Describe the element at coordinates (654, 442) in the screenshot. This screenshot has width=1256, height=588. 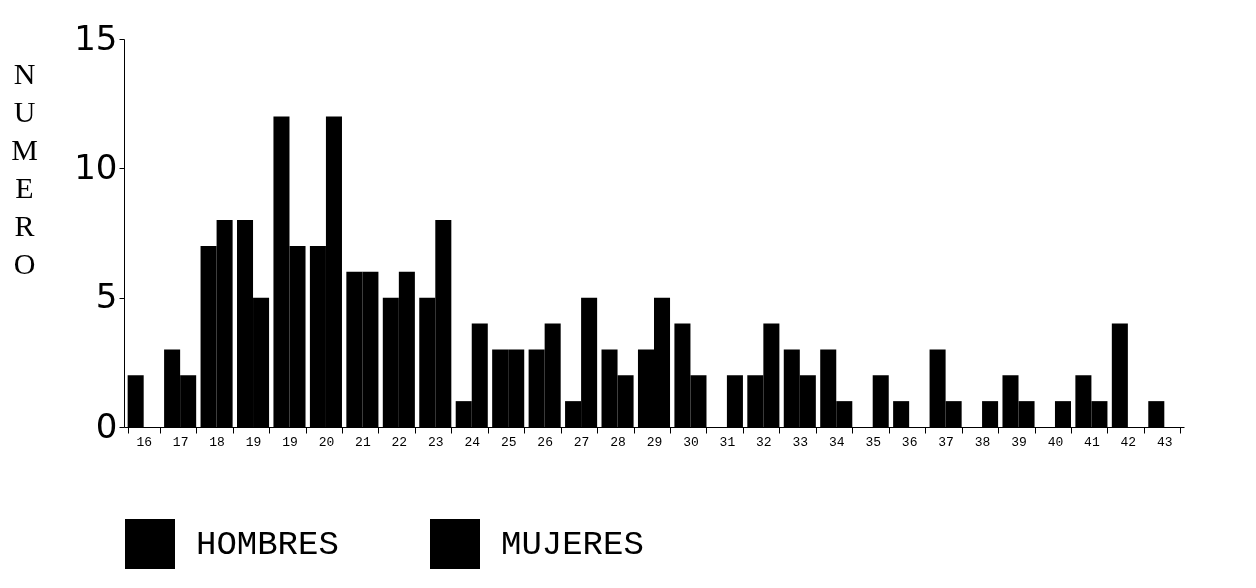
I see `x-tick-label: 29` at that location.